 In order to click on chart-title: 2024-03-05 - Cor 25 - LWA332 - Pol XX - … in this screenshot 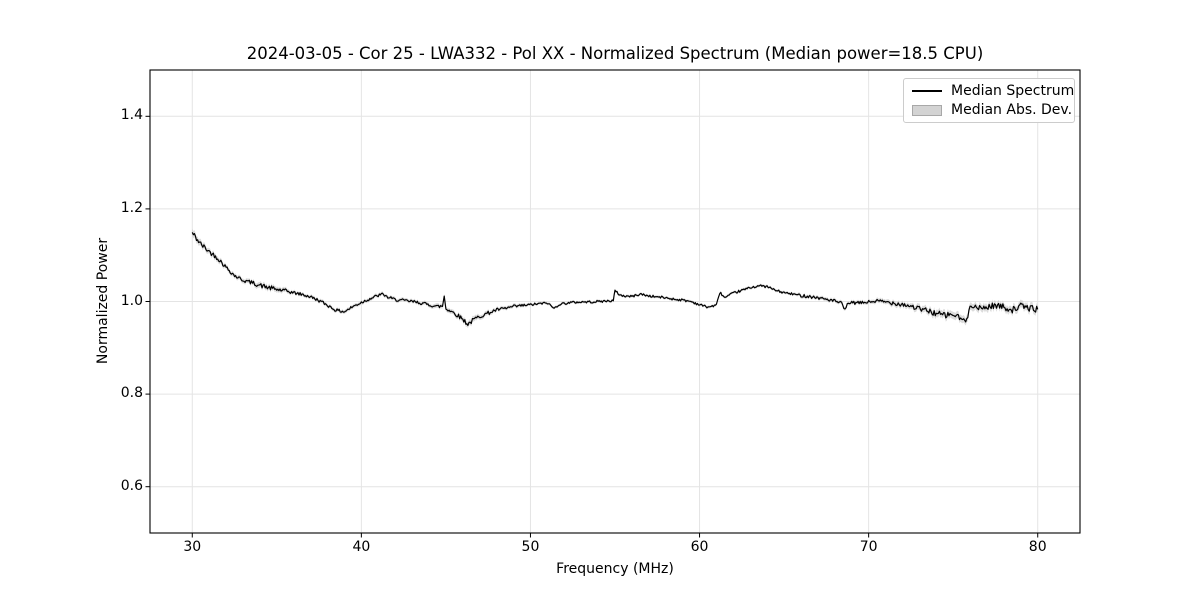, I will do `click(615, 53)`.